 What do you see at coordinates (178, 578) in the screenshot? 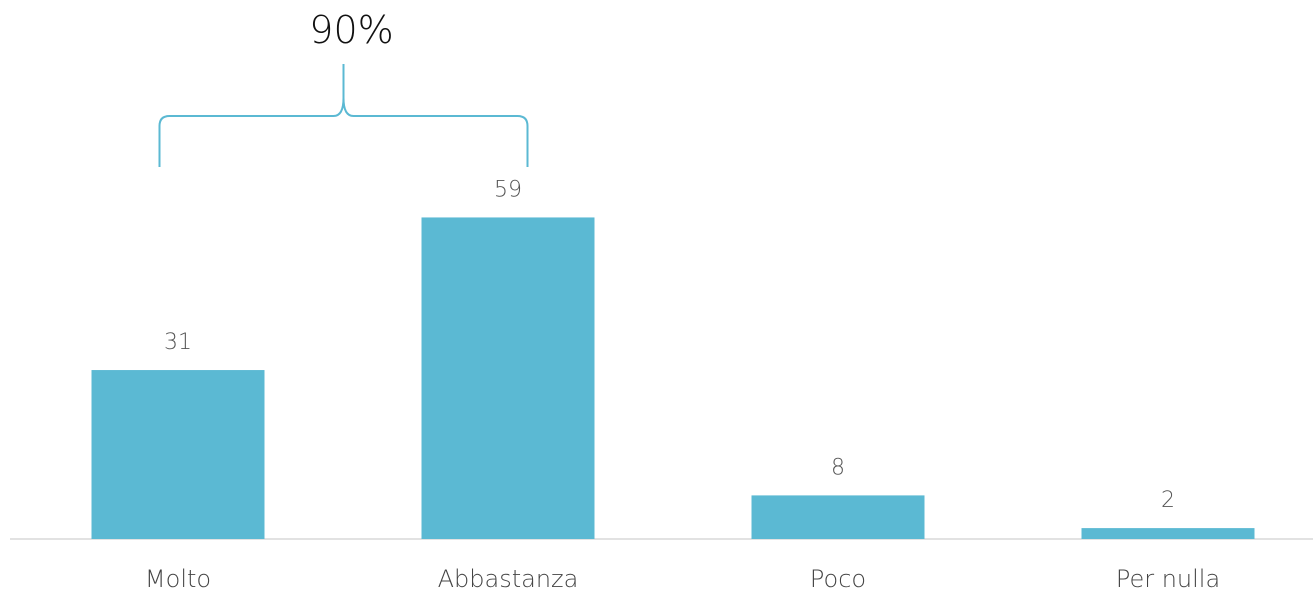
I see `category-label-molto: Molto` at bounding box center [178, 578].